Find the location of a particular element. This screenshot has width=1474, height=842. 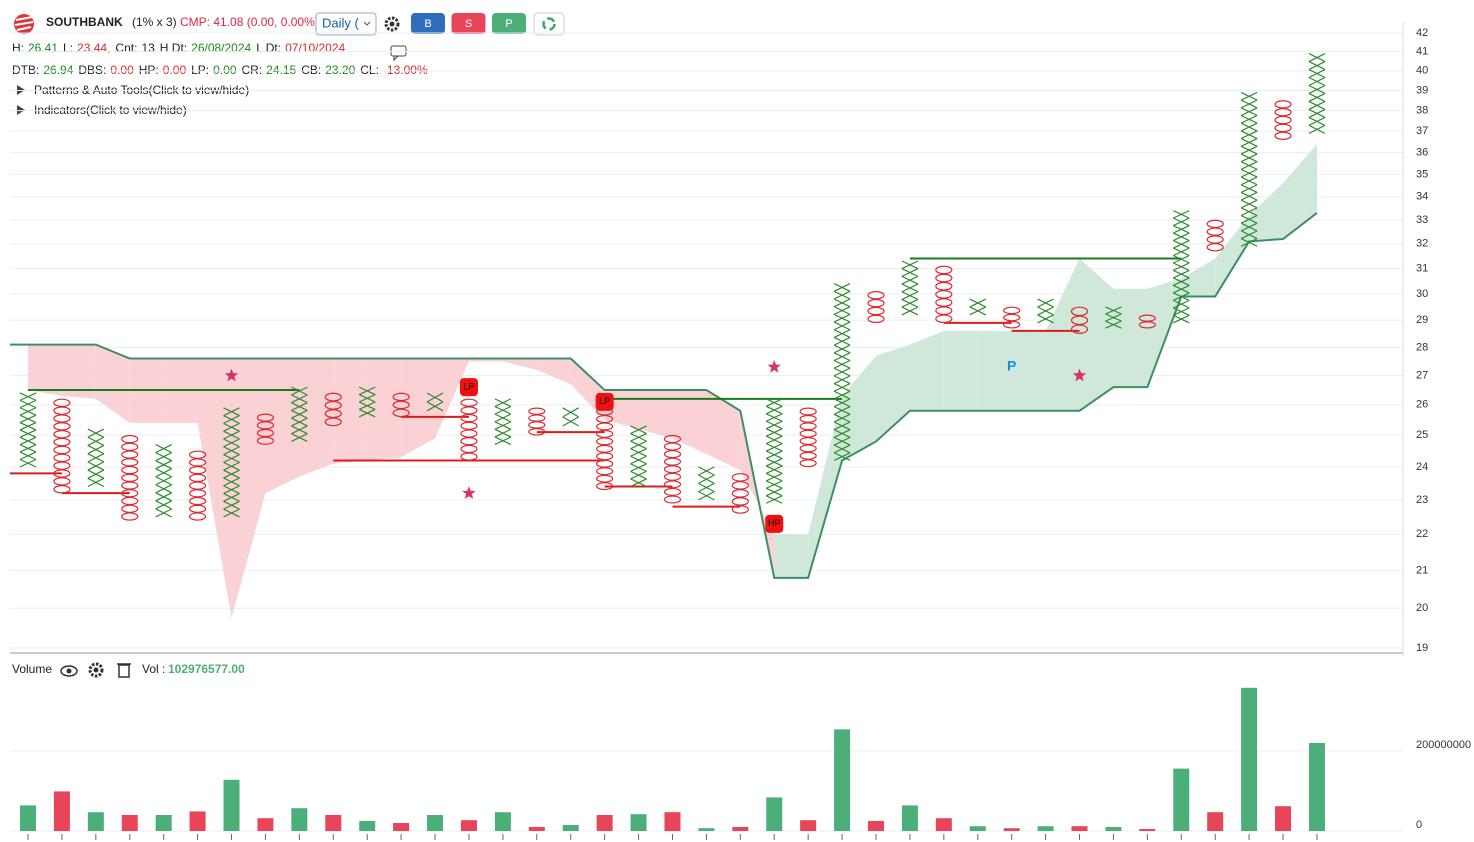

y-tick-label: 42 is located at coordinates (1422, 33).